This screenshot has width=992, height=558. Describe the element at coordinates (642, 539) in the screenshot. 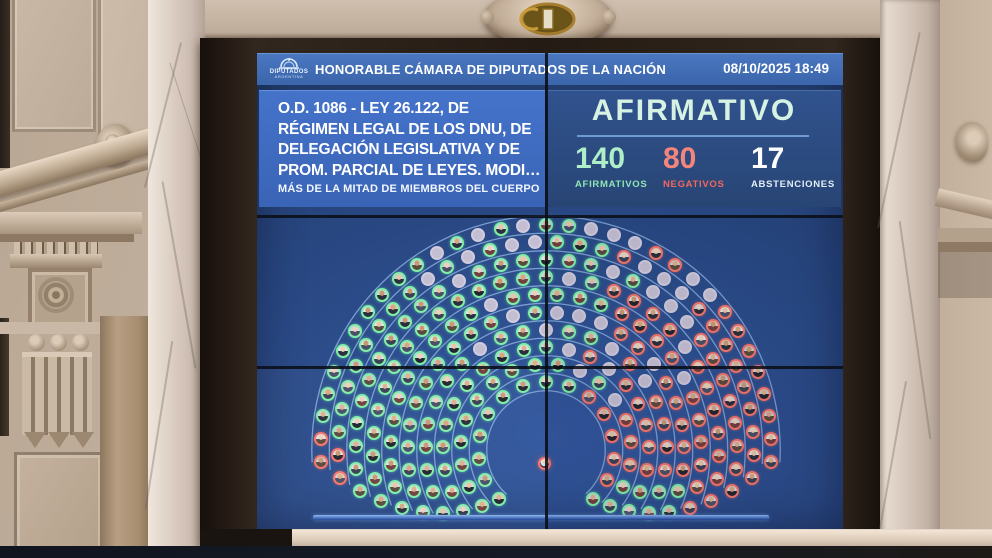

I see `marble-ledge` at that location.